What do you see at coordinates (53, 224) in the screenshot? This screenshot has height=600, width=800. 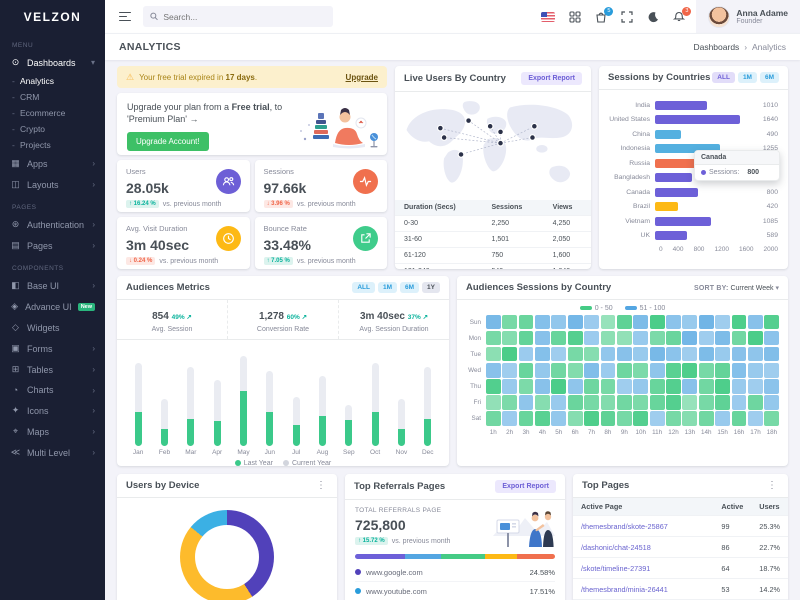 I see `sidebar-item-authentication: ⊛ Authentication ›` at bounding box center [53, 224].